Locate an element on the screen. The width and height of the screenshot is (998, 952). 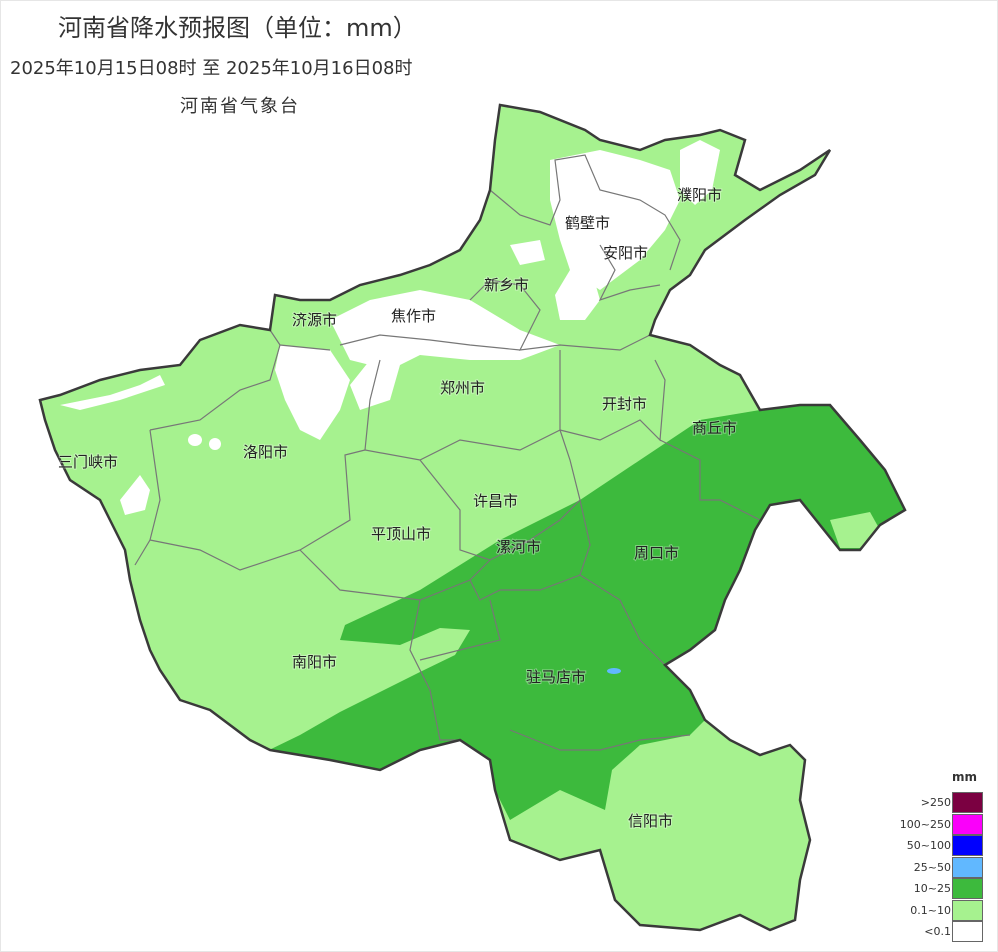
legend-label: 0.1~10 is located at coordinates (930, 910).